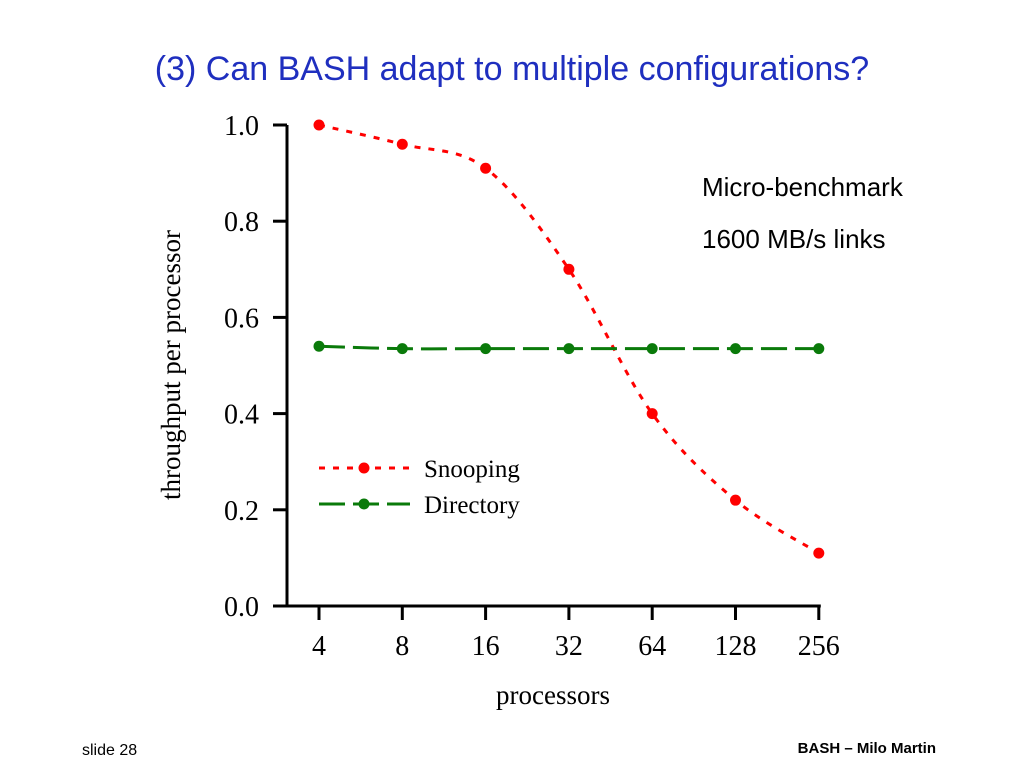 The height and width of the screenshot is (768, 1024). I want to click on x-tick-label: 16, so click(486, 646).